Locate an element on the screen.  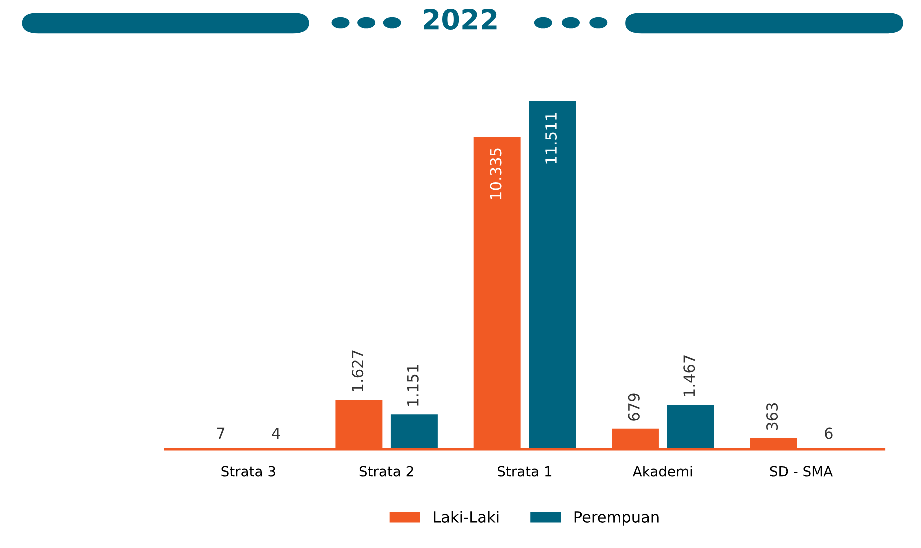
x-tick-label: Akademi is located at coordinates (662, 471).